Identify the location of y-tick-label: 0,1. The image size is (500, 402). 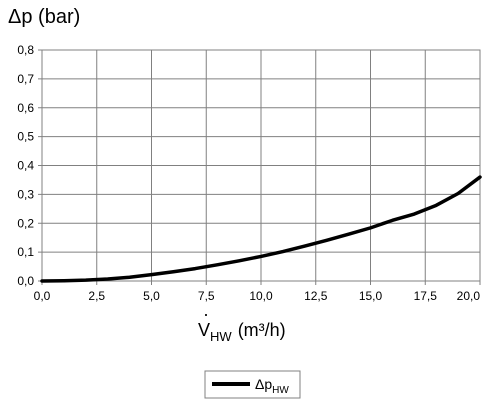
(25, 252).